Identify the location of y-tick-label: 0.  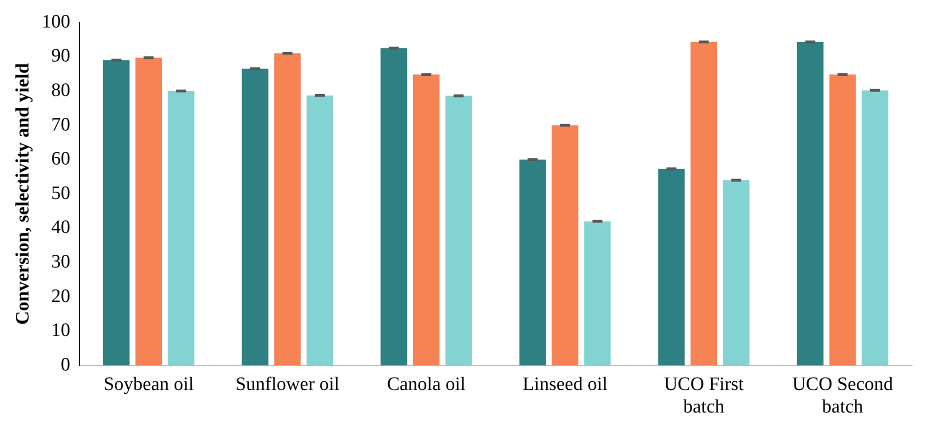
(65, 365).